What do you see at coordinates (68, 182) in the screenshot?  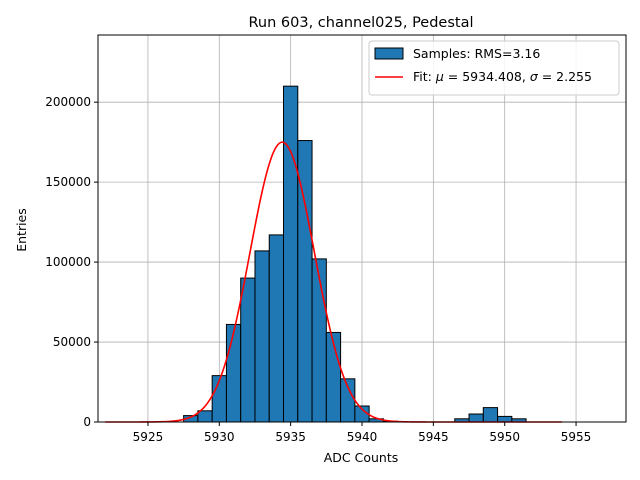 I see `y-tick-label: 150000` at bounding box center [68, 182].